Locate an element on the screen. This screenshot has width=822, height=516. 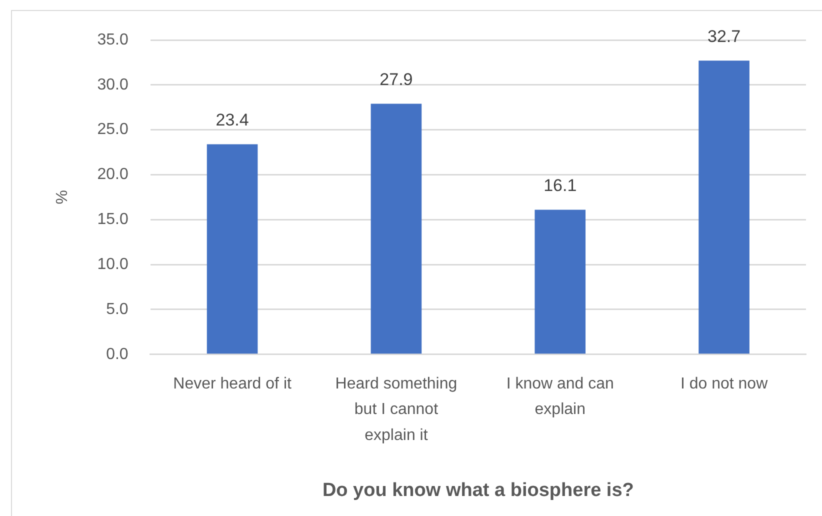
y-tick-label: 35.0 is located at coordinates (112, 39).